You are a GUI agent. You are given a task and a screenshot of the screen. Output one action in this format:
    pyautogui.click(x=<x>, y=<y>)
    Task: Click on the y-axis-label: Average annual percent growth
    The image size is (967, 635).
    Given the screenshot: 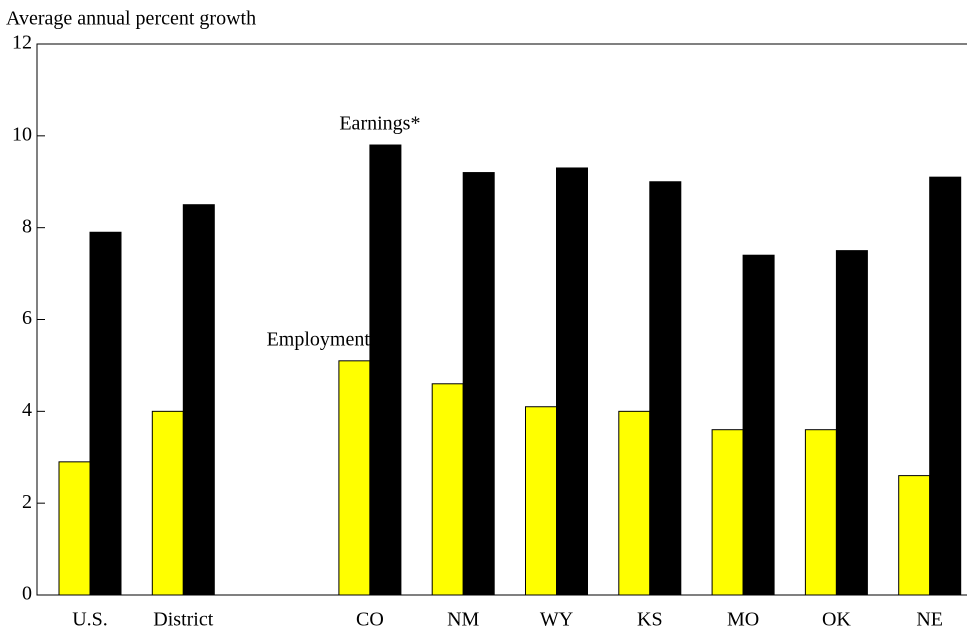 What is the action you would take?
    pyautogui.click(x=131, y=19)
    